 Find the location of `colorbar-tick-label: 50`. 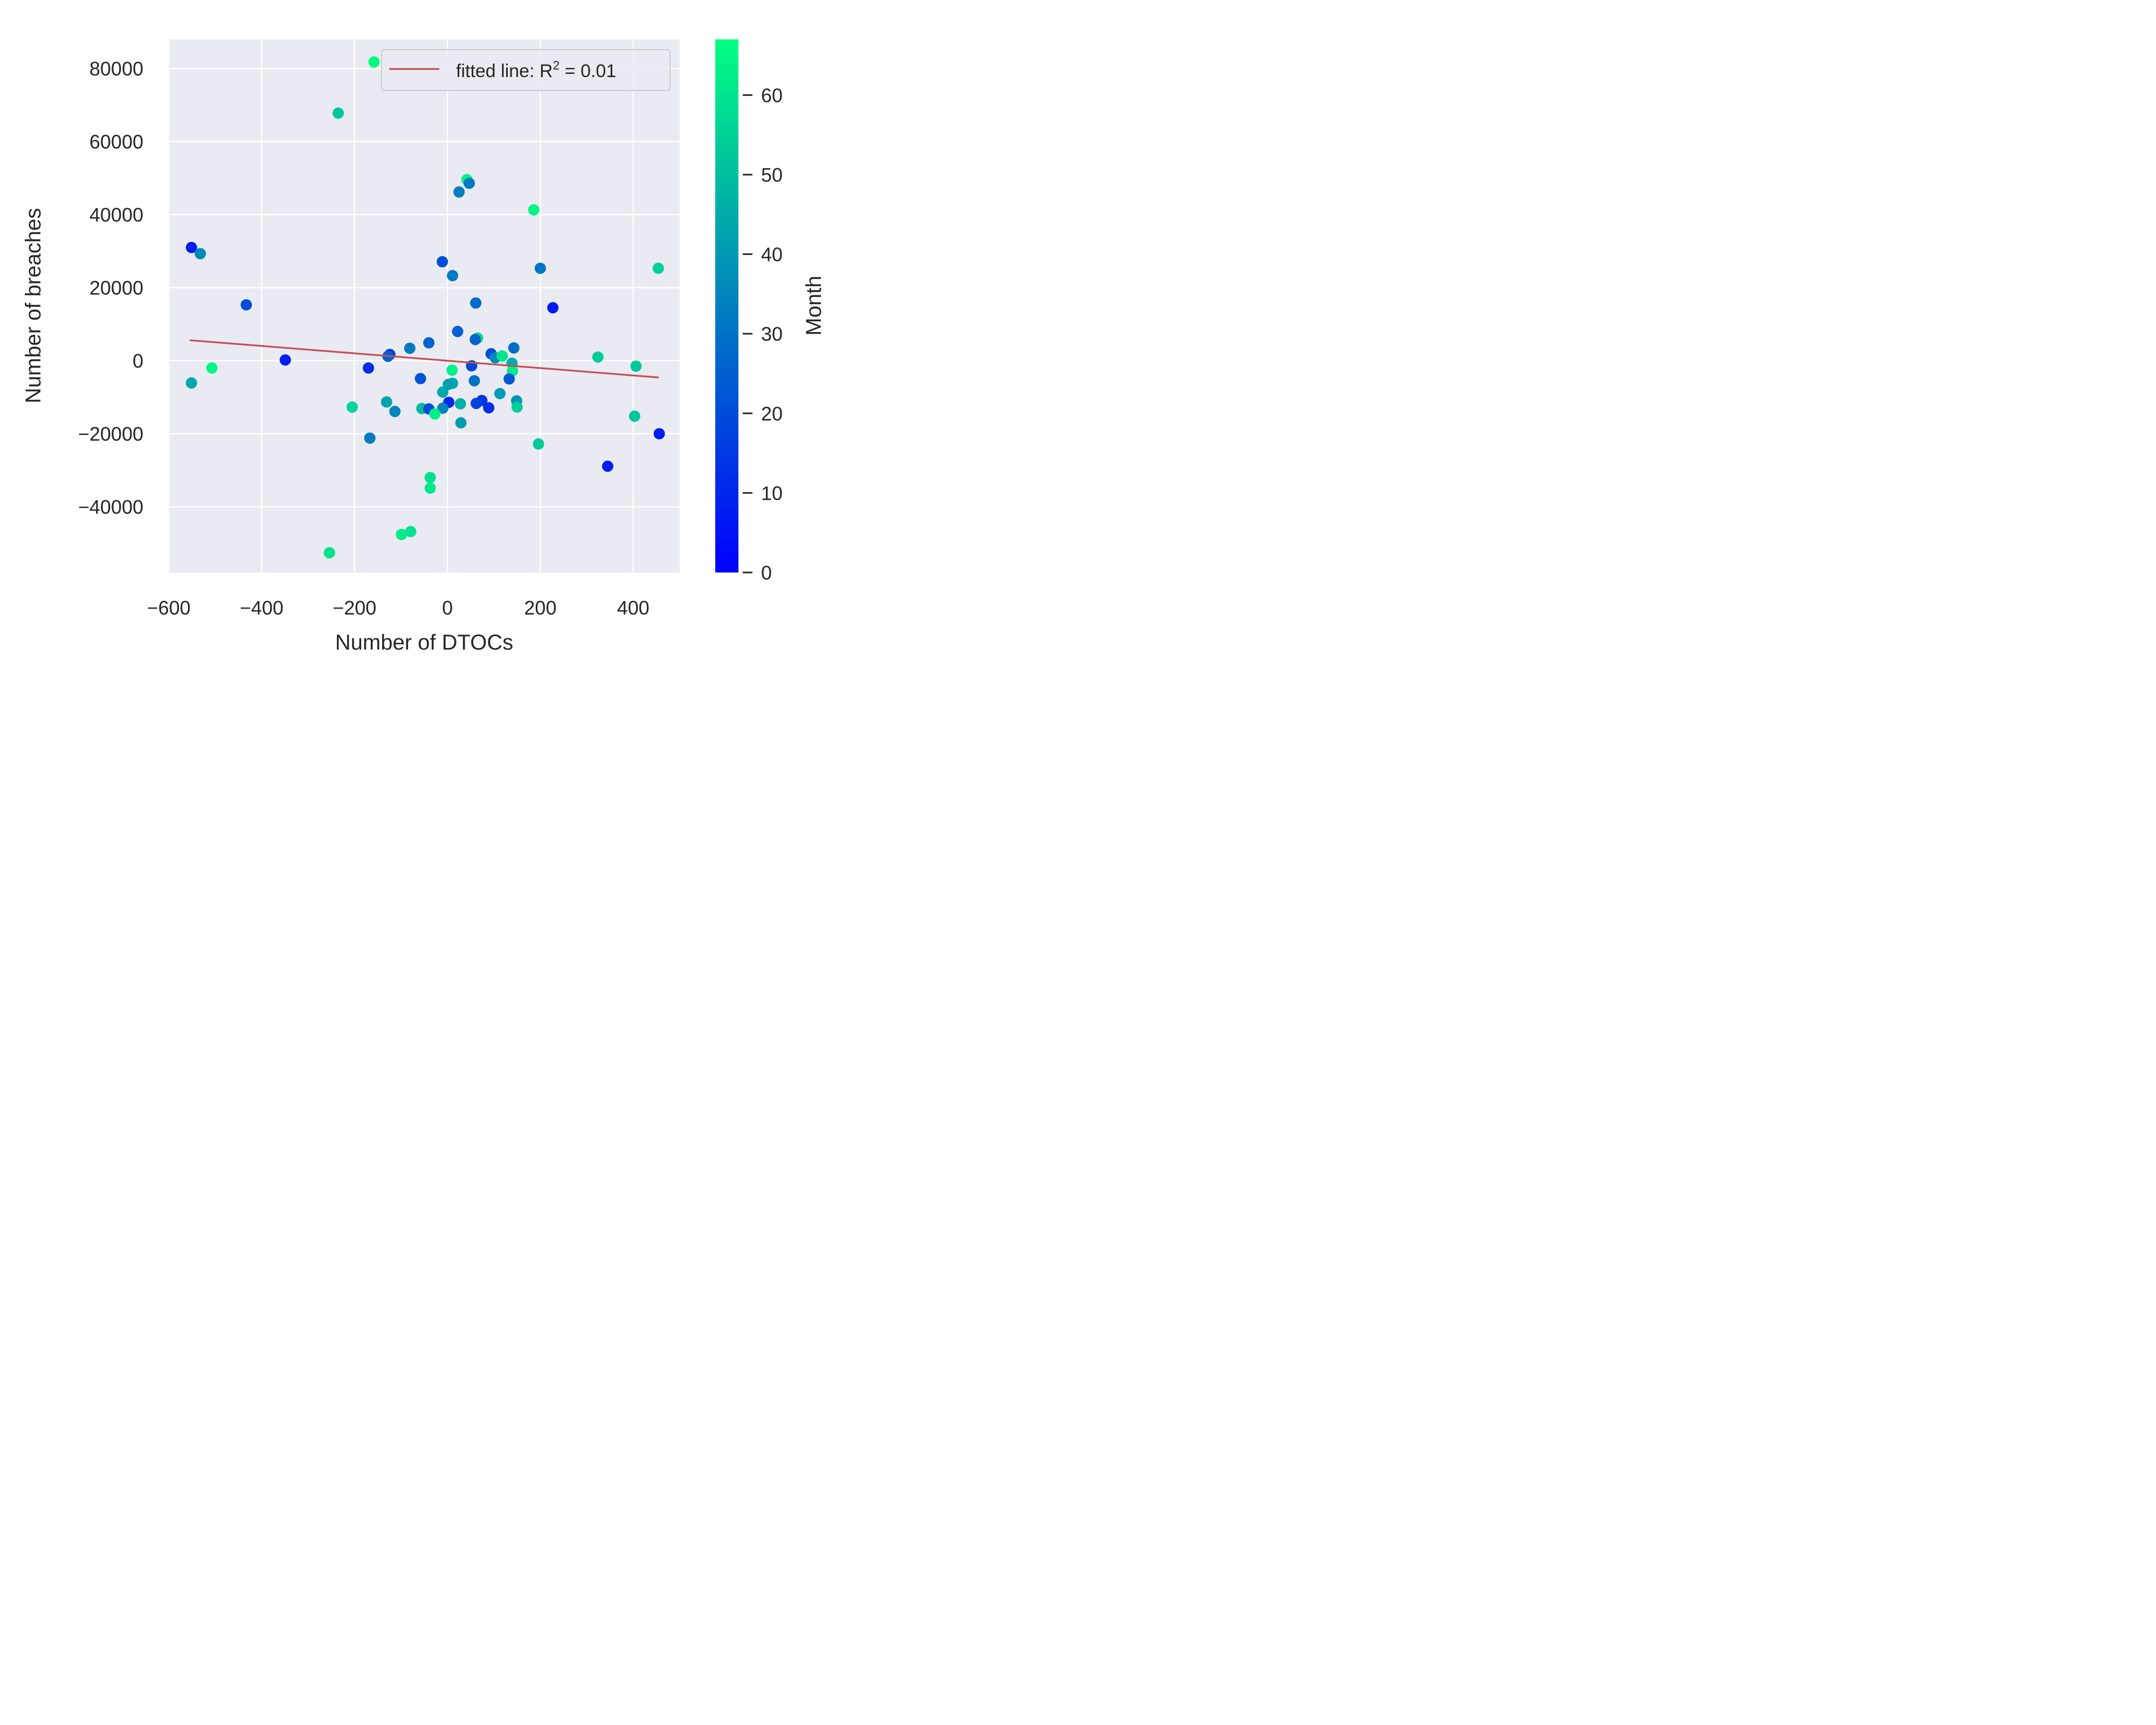

colorbar-tick-label: 50 is located at coordinates (772, 175).